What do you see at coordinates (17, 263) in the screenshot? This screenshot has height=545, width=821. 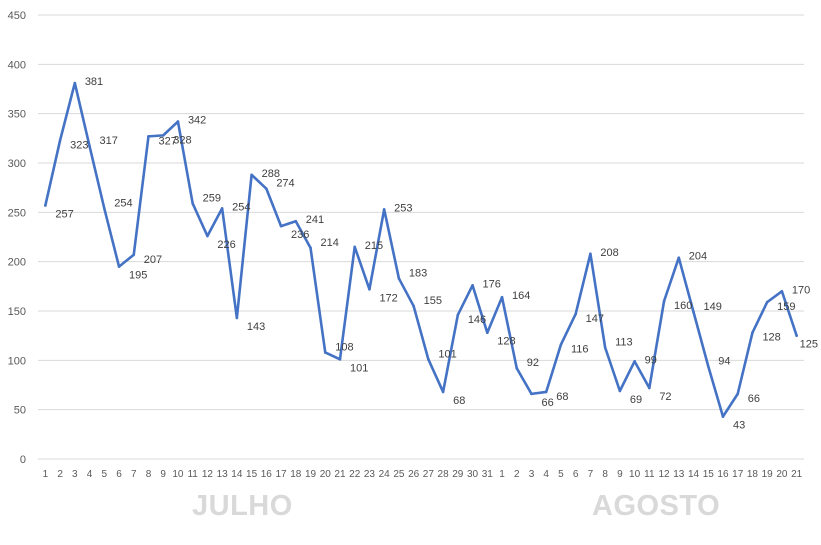 I see `y-tick-label: 200` at bounding box center [17, 263].